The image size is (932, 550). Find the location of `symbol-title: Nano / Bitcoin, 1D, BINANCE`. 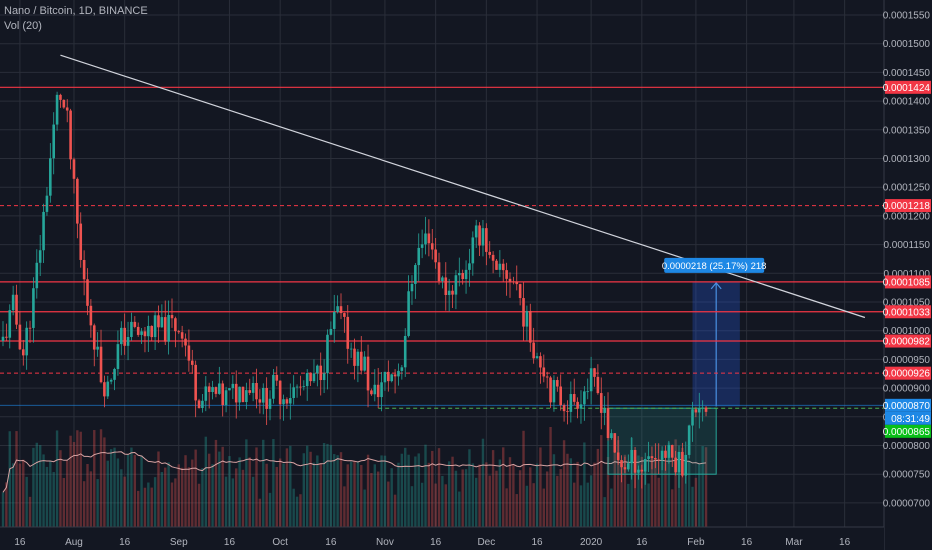

symbol-title: Nano / Bitcoin, 1D, BINANCE is located at coordinates (76, 11).